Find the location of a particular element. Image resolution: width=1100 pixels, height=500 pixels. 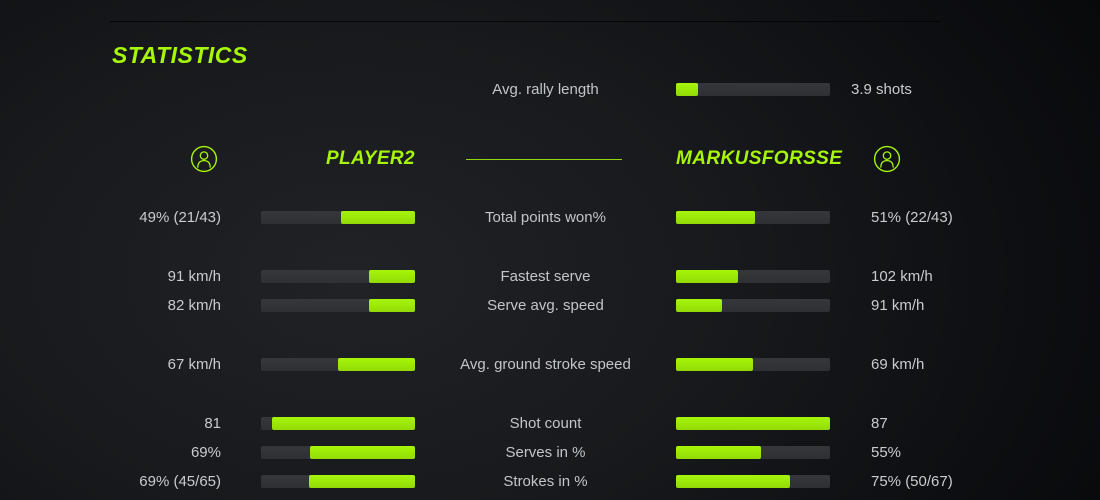

left-player-value: 69% is located at coordinates (205, 452).